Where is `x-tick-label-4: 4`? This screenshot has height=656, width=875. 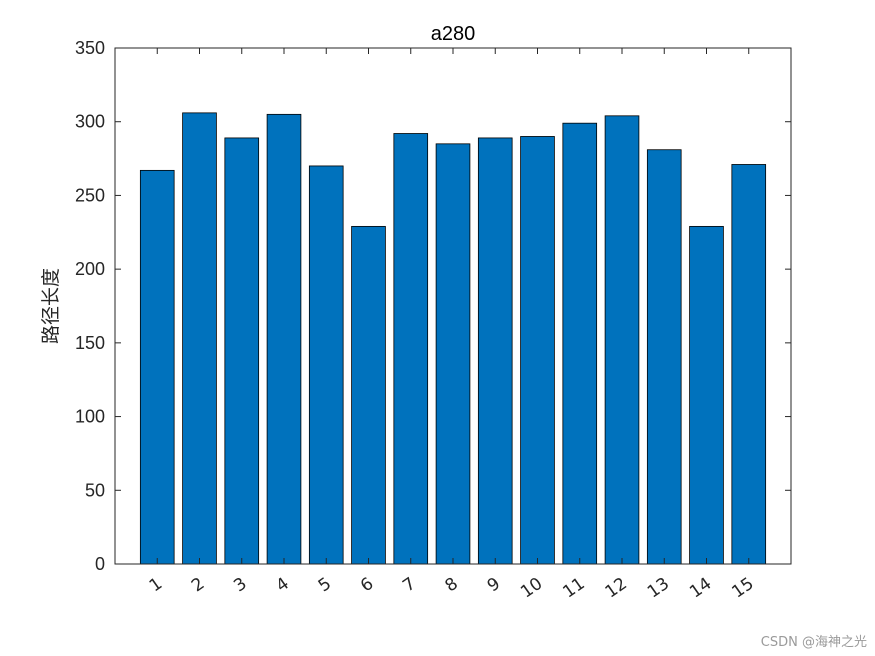
x-tick-label-4: 4 is located at coordinates (283, 585).